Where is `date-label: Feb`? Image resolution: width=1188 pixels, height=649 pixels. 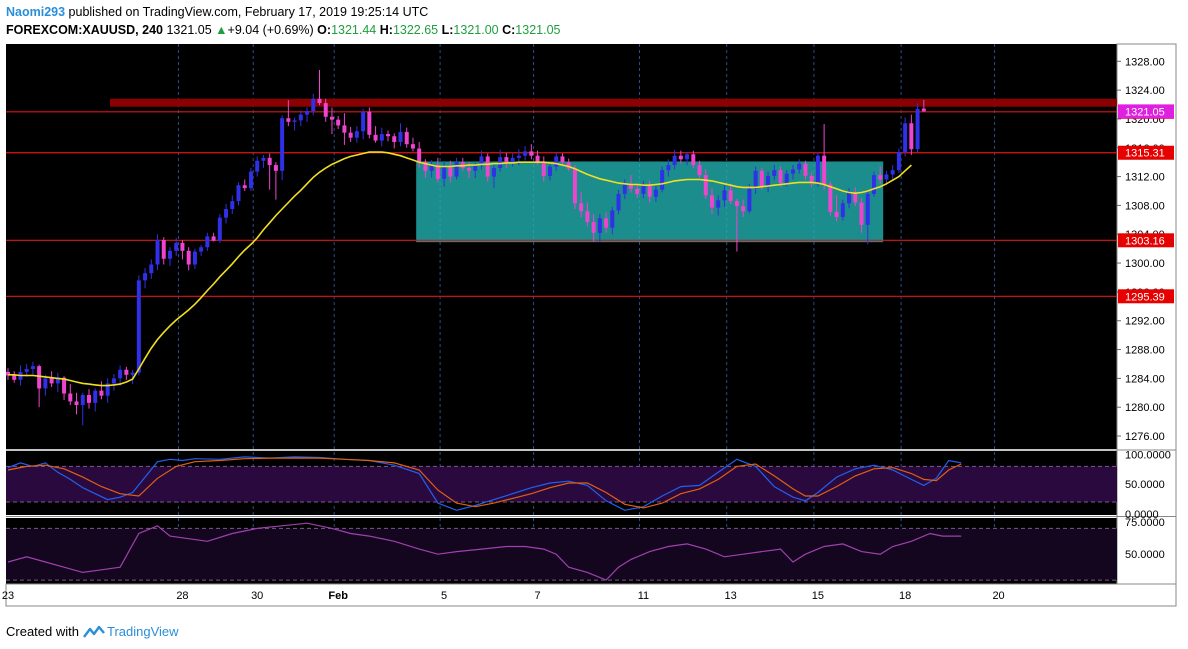 date-label: Feb is located at coordinates (338, 596).